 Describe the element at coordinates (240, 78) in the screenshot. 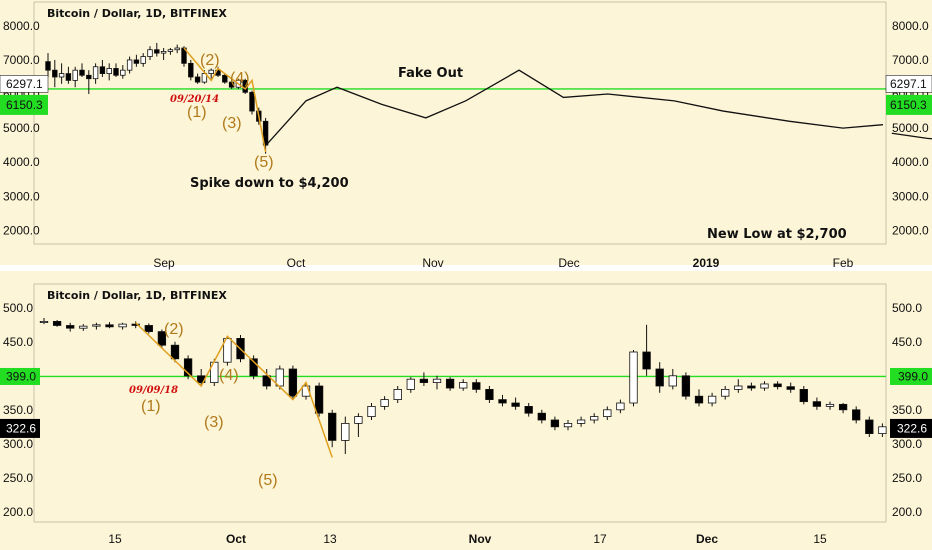

I see `top-wave-label-4: (4)` at that location.